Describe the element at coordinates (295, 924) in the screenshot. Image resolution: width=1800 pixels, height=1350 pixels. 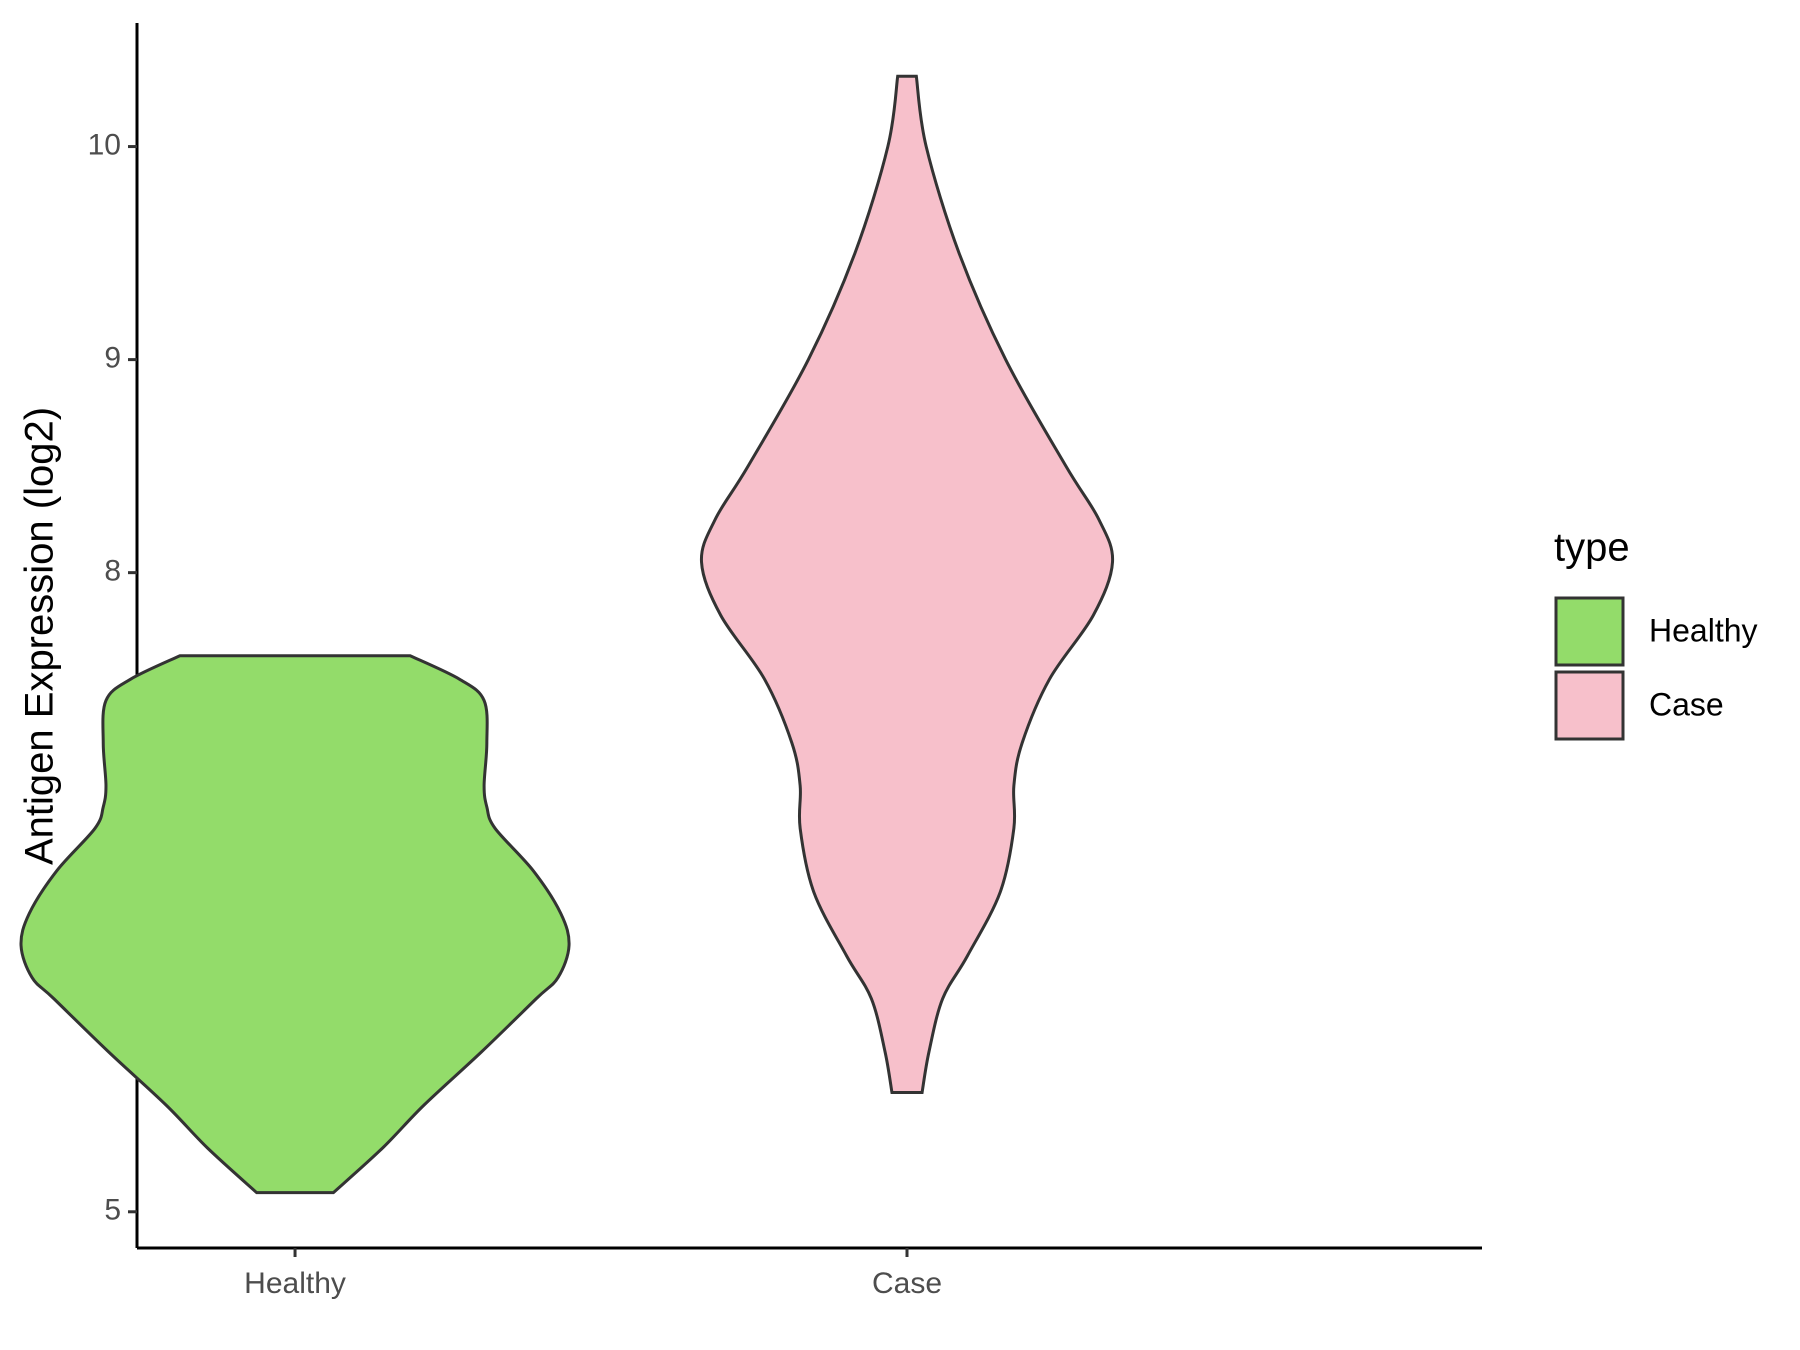
I see `violin` at that location.